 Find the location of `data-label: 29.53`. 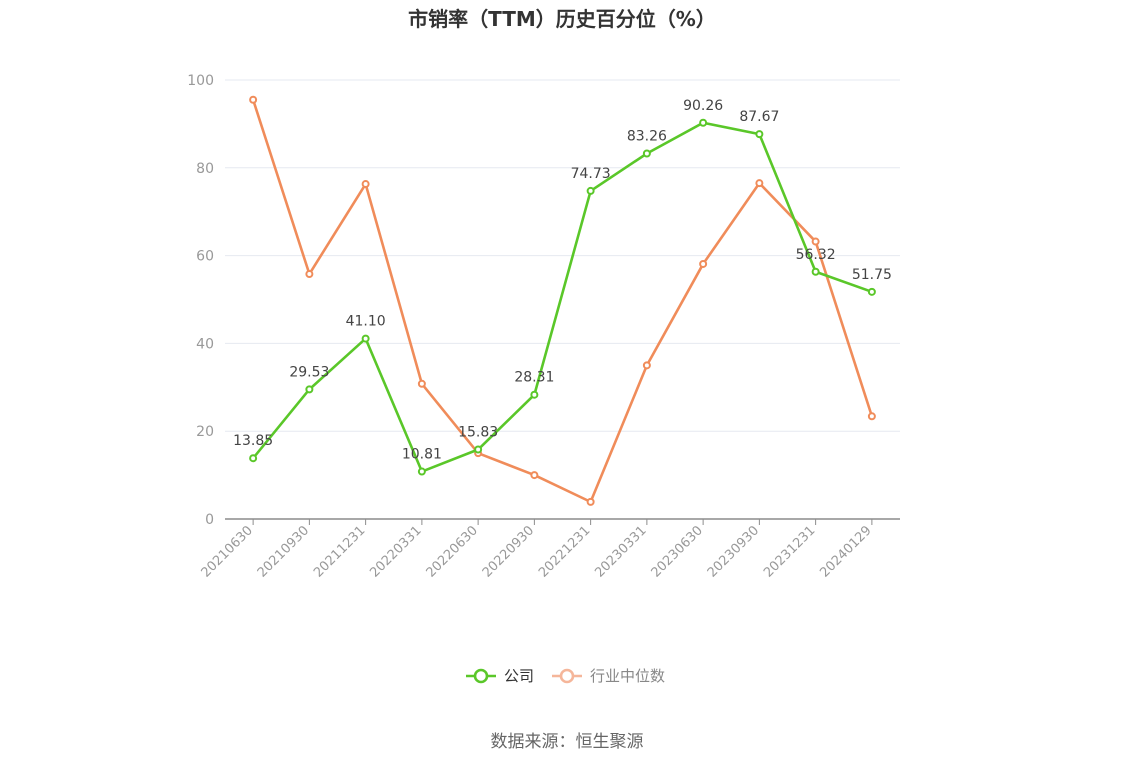

data-label: 29.53 is located at coordinates (309, 372).